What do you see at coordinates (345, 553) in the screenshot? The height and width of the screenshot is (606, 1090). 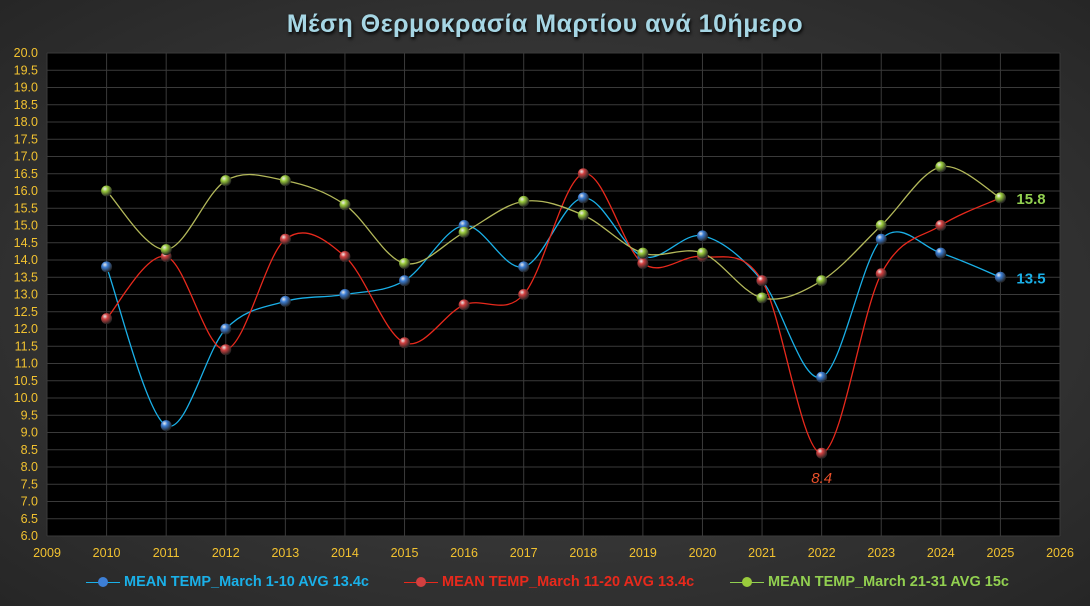 I see `x-tick-label: 2014` at bounding box center [345, 553].